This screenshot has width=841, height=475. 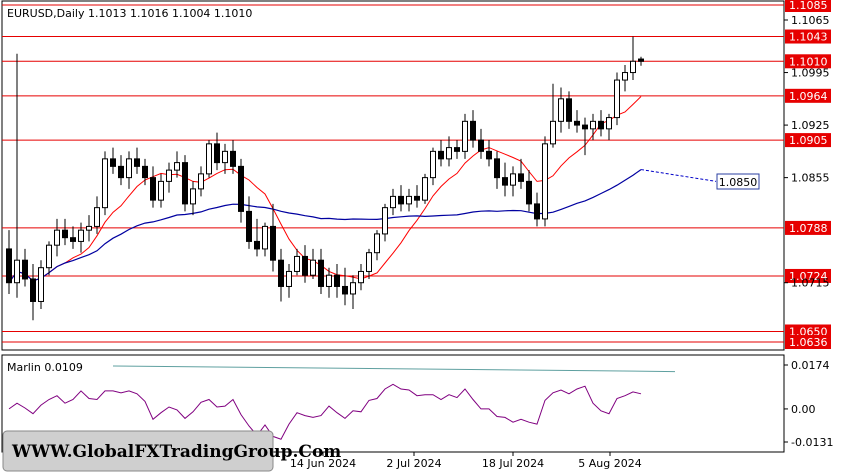 I want to click on target-label: 1.0850, so click(x=738, y=181).